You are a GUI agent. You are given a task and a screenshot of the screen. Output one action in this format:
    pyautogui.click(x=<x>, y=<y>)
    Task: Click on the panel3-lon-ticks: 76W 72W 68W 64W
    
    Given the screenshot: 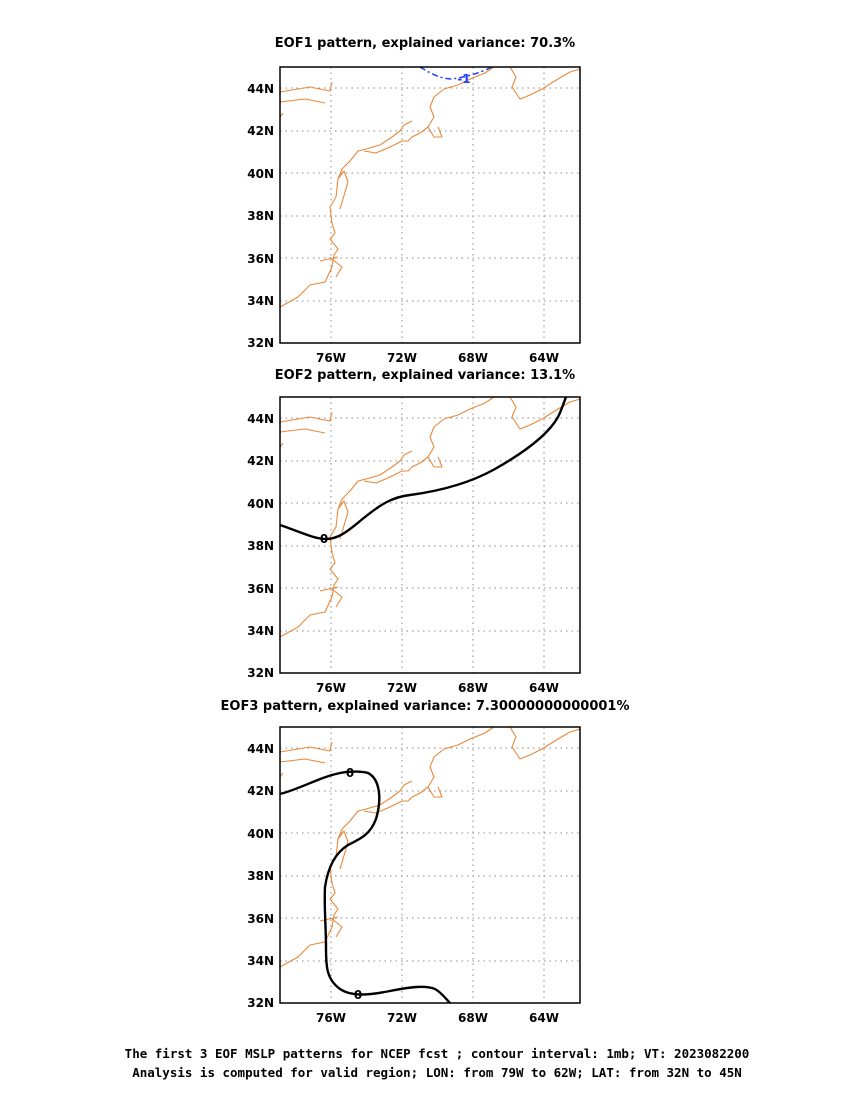 What is the action you would take?
    pyautogui.click(x=437, y=1018)
    